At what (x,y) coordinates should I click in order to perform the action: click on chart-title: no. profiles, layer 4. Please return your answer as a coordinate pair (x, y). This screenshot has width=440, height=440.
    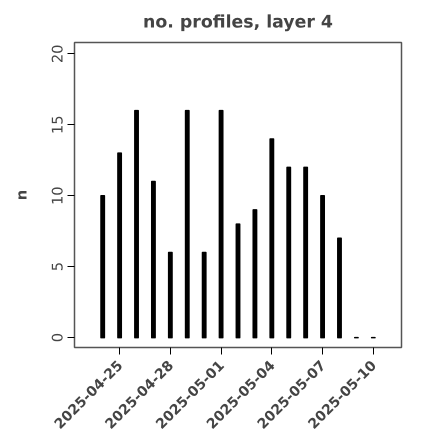
    Looking at the image, I should click on (238, 22).